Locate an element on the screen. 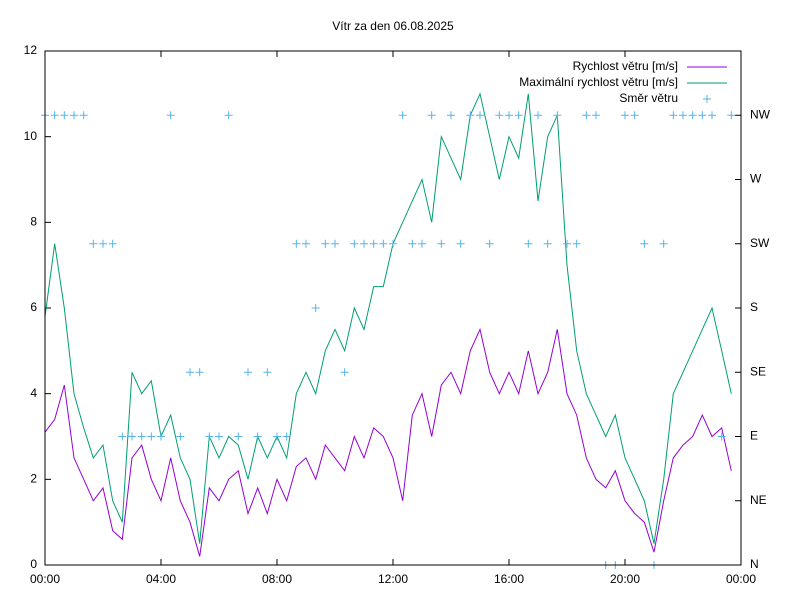 Image resolution: width=800 pixels, height=600 pixels. x-tick-label: 12:00 is located at coordinates (393, 579).